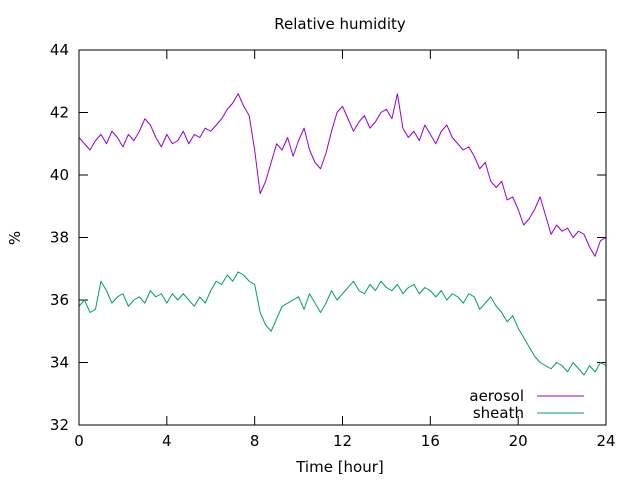 This screenshot has width=640, height=480. What do you see at coordinates (59, 238) in the screenshot?
I see `y-tick-label: 38` at bounding box center [59, 238].